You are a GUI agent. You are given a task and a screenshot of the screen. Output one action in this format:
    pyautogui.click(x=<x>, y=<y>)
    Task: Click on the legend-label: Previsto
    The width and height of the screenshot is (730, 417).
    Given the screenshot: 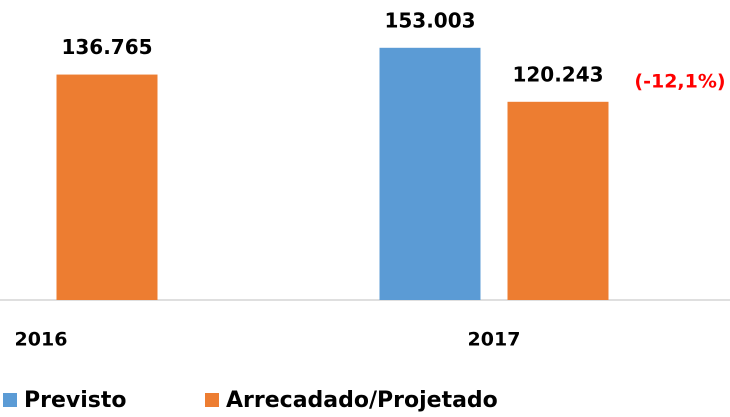 What is the action you would take?
    pyautogui.click(x=75, y=400)
    